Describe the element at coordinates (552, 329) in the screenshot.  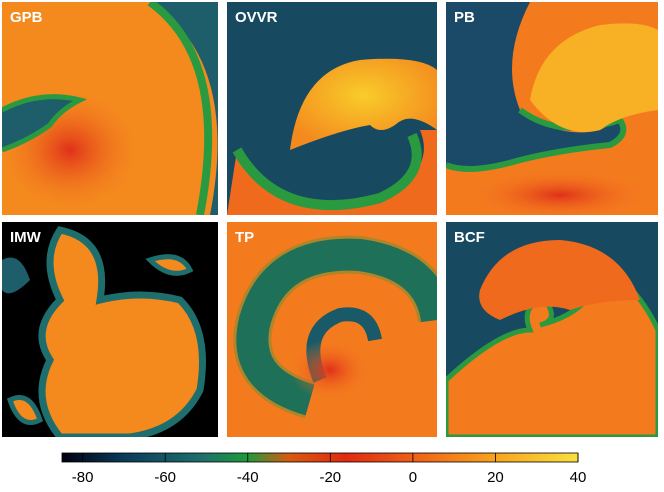
I see `panel-bcf` at that location.